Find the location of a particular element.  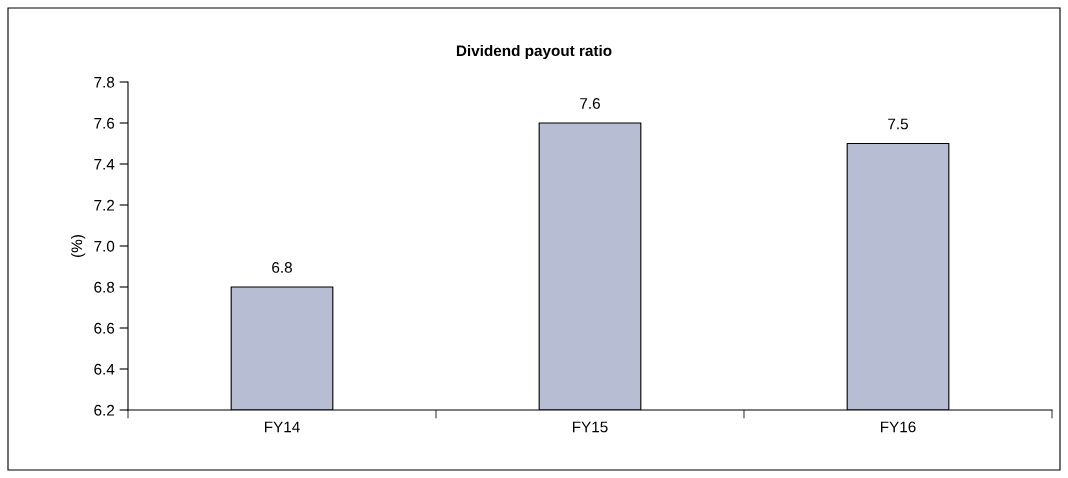

y-tick-label: 6.6 is located at coordinates (104, 328).